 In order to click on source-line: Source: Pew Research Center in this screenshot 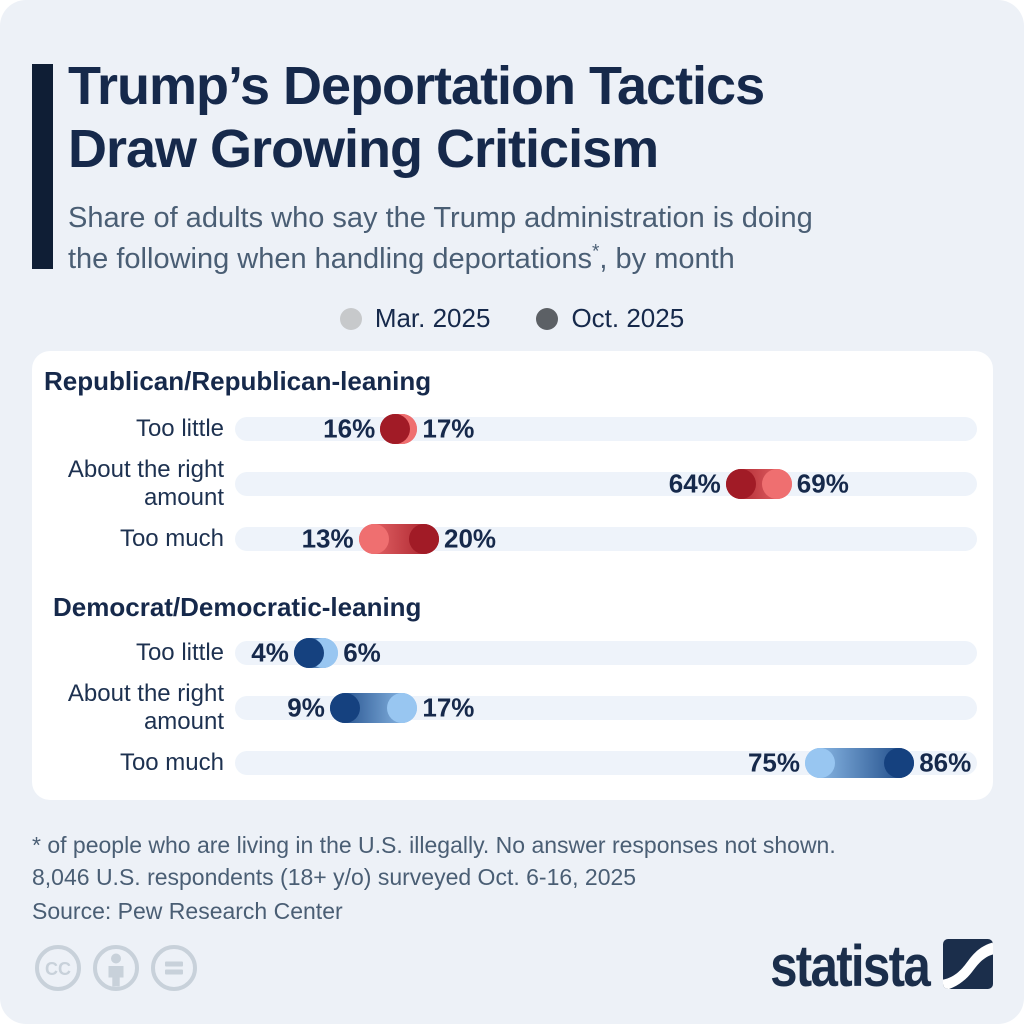, I will do `click(187, 911)`.